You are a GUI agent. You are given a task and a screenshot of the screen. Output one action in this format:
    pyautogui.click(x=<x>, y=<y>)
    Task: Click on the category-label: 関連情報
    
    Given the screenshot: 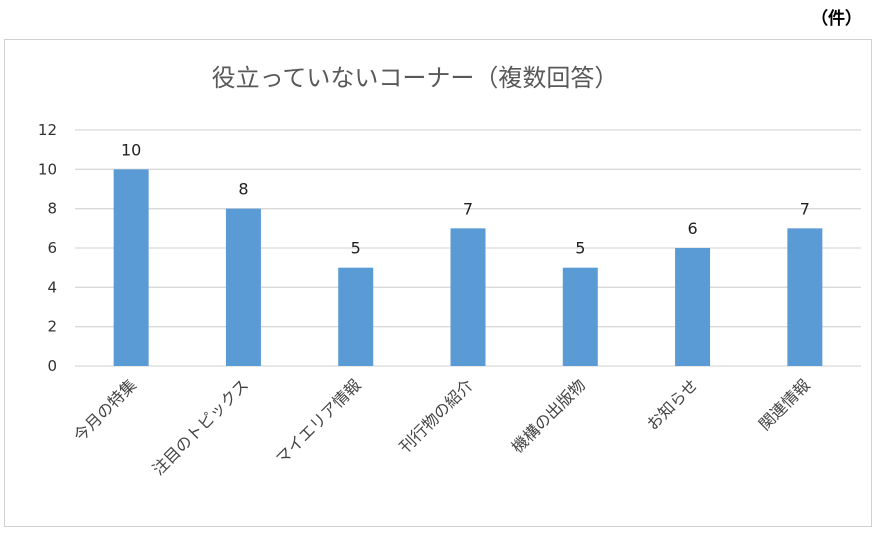 What is the action you would take?
    pyautogui.click(x=784, y=404)
    